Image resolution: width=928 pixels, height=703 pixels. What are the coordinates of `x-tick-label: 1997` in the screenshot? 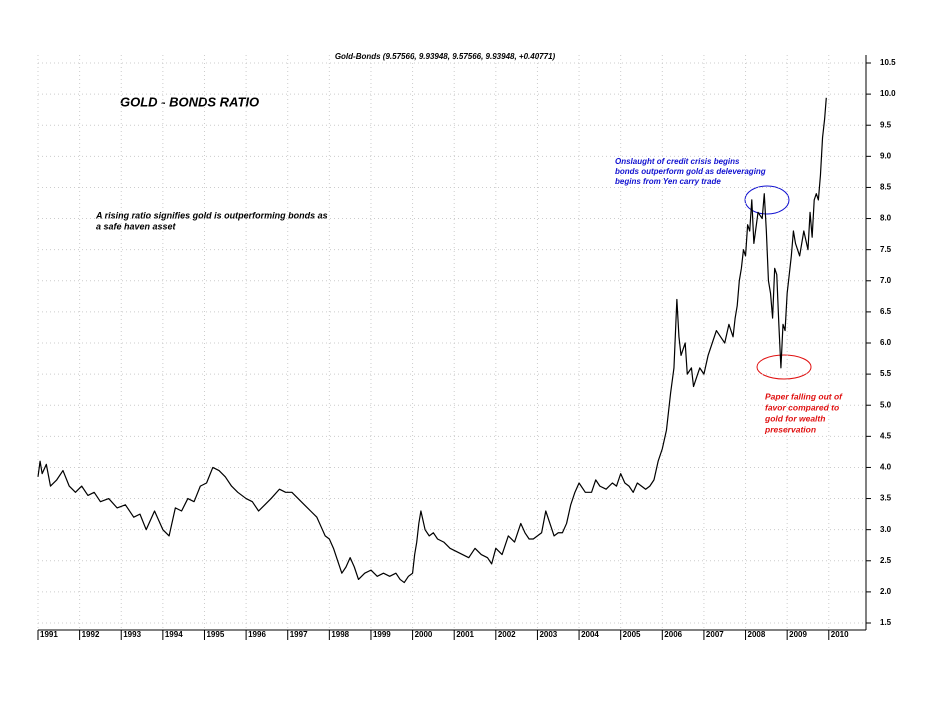 It's located at (299, 634).